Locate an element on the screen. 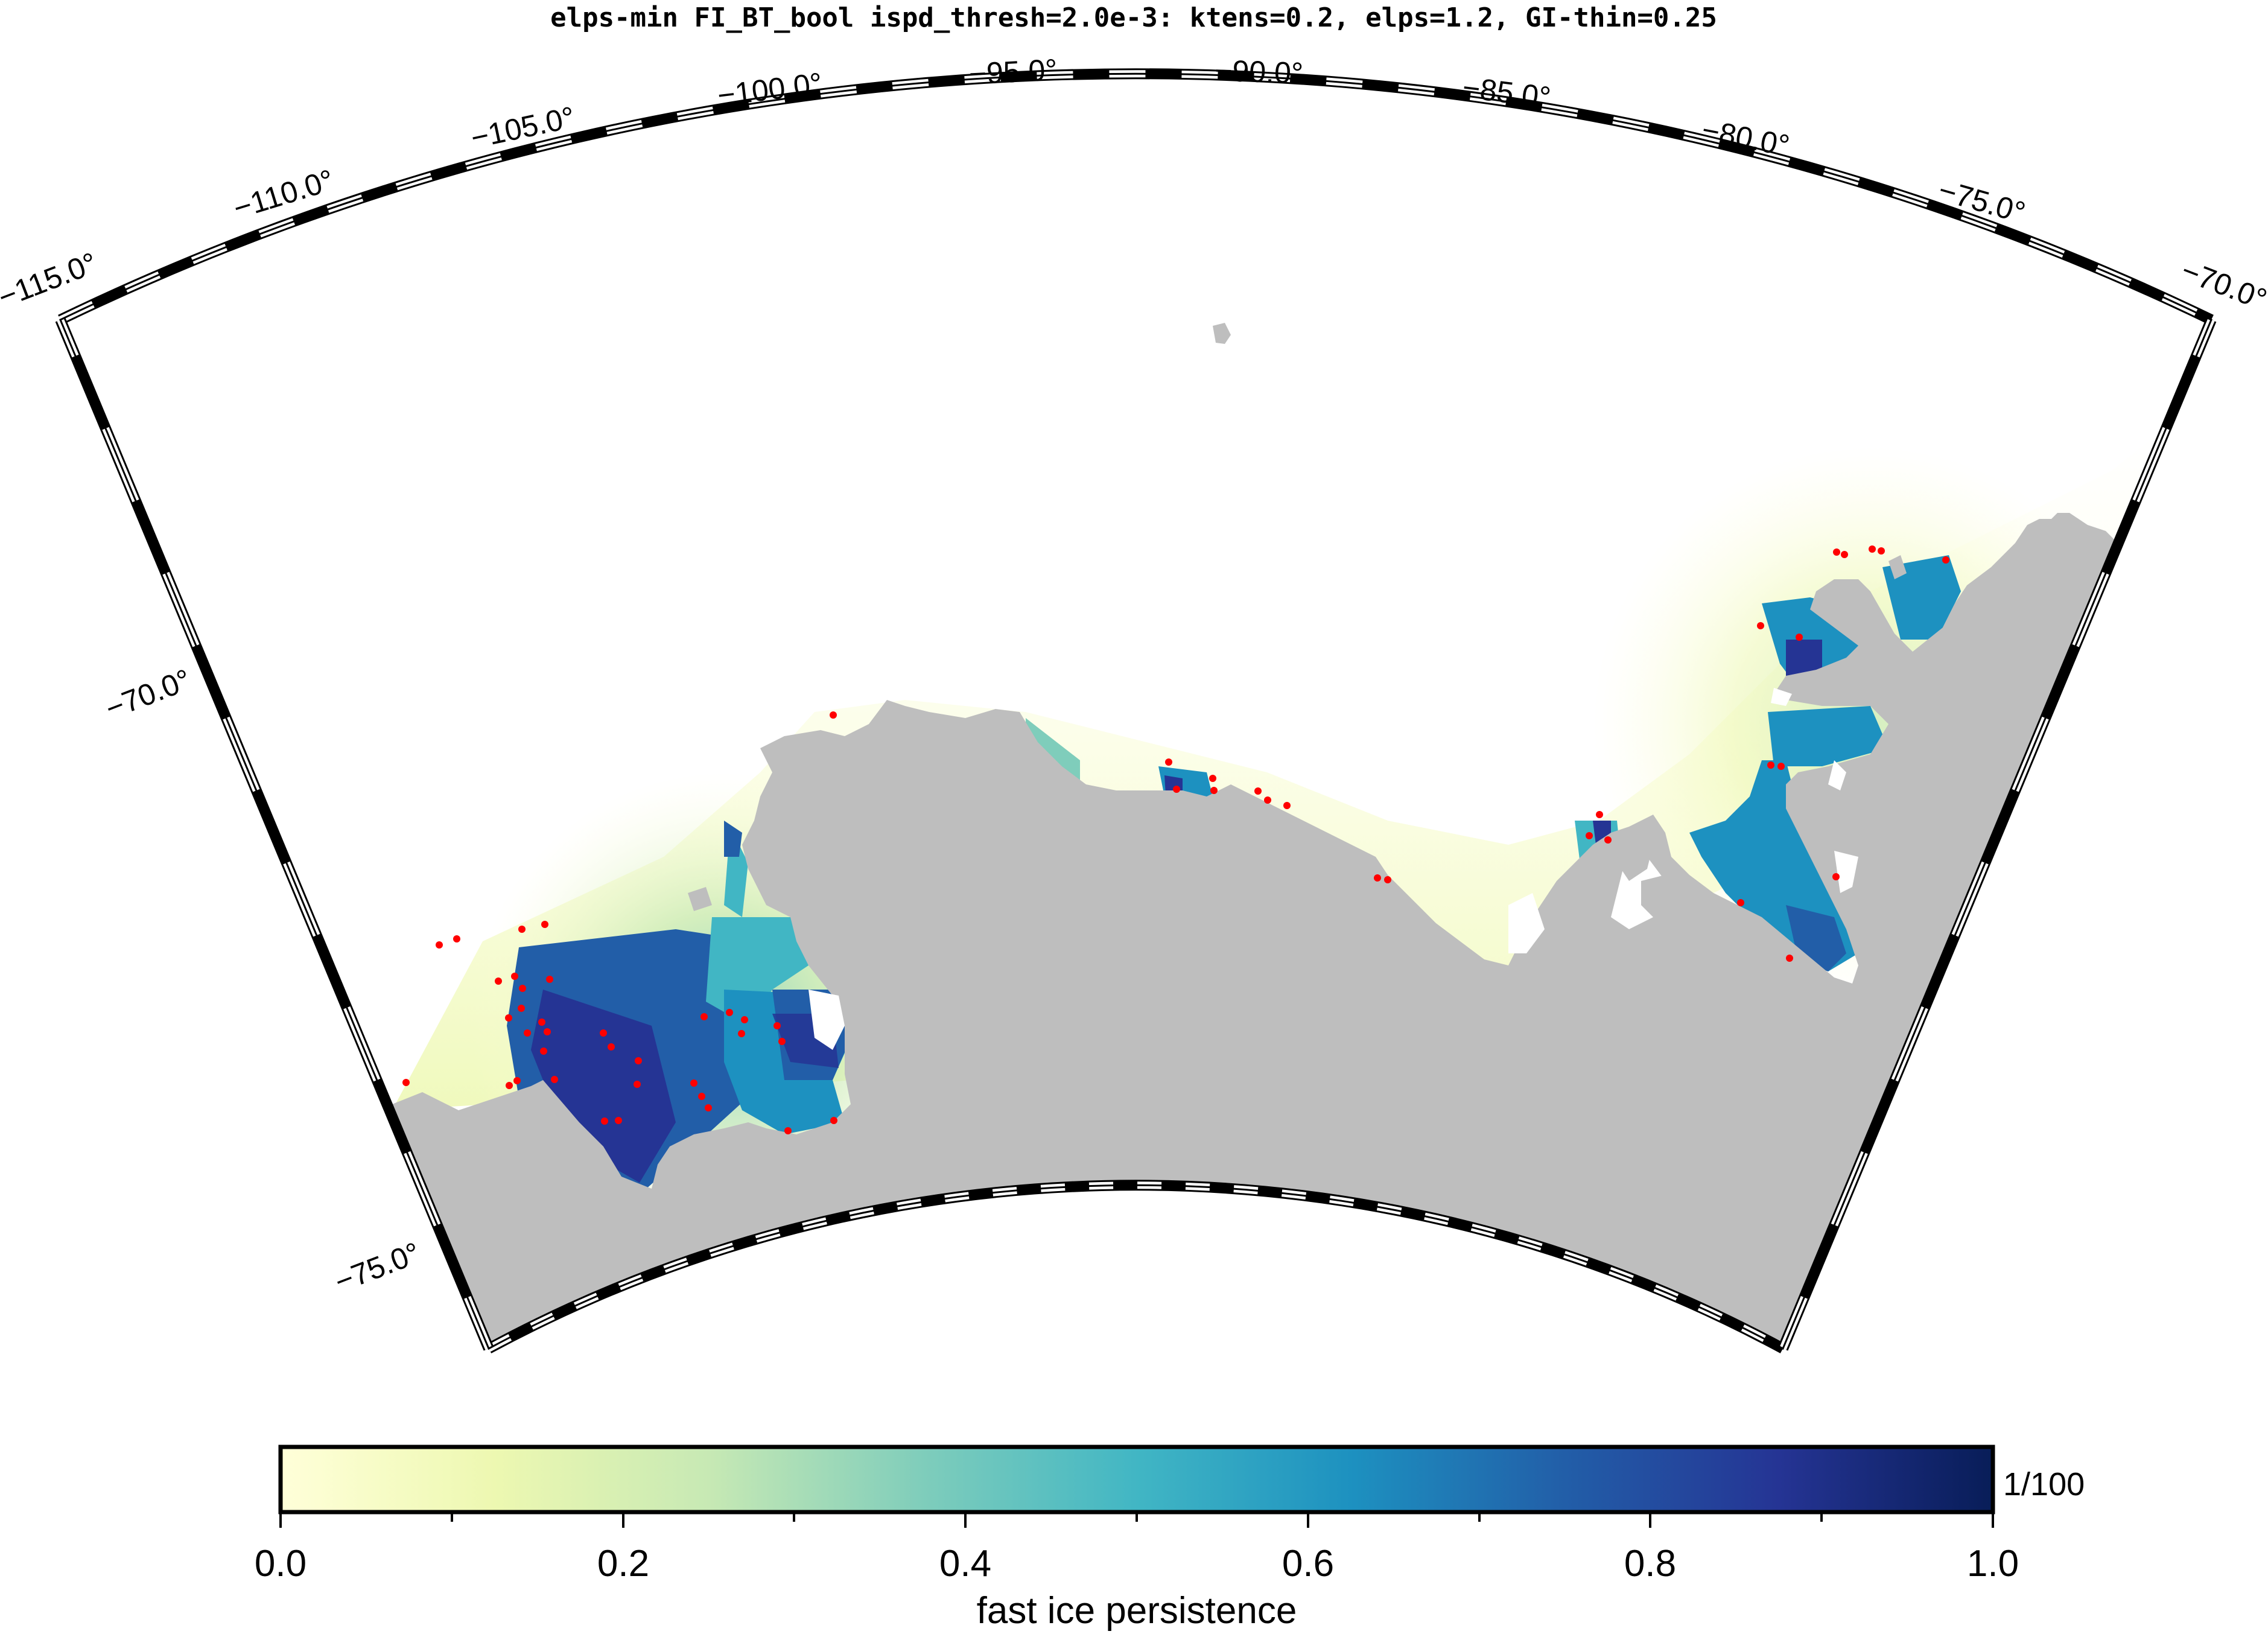 The width and height of the screenshot is (2268, 1637). colorbar-tick-label: 0.6 is located at coordinates (1308, 1564).